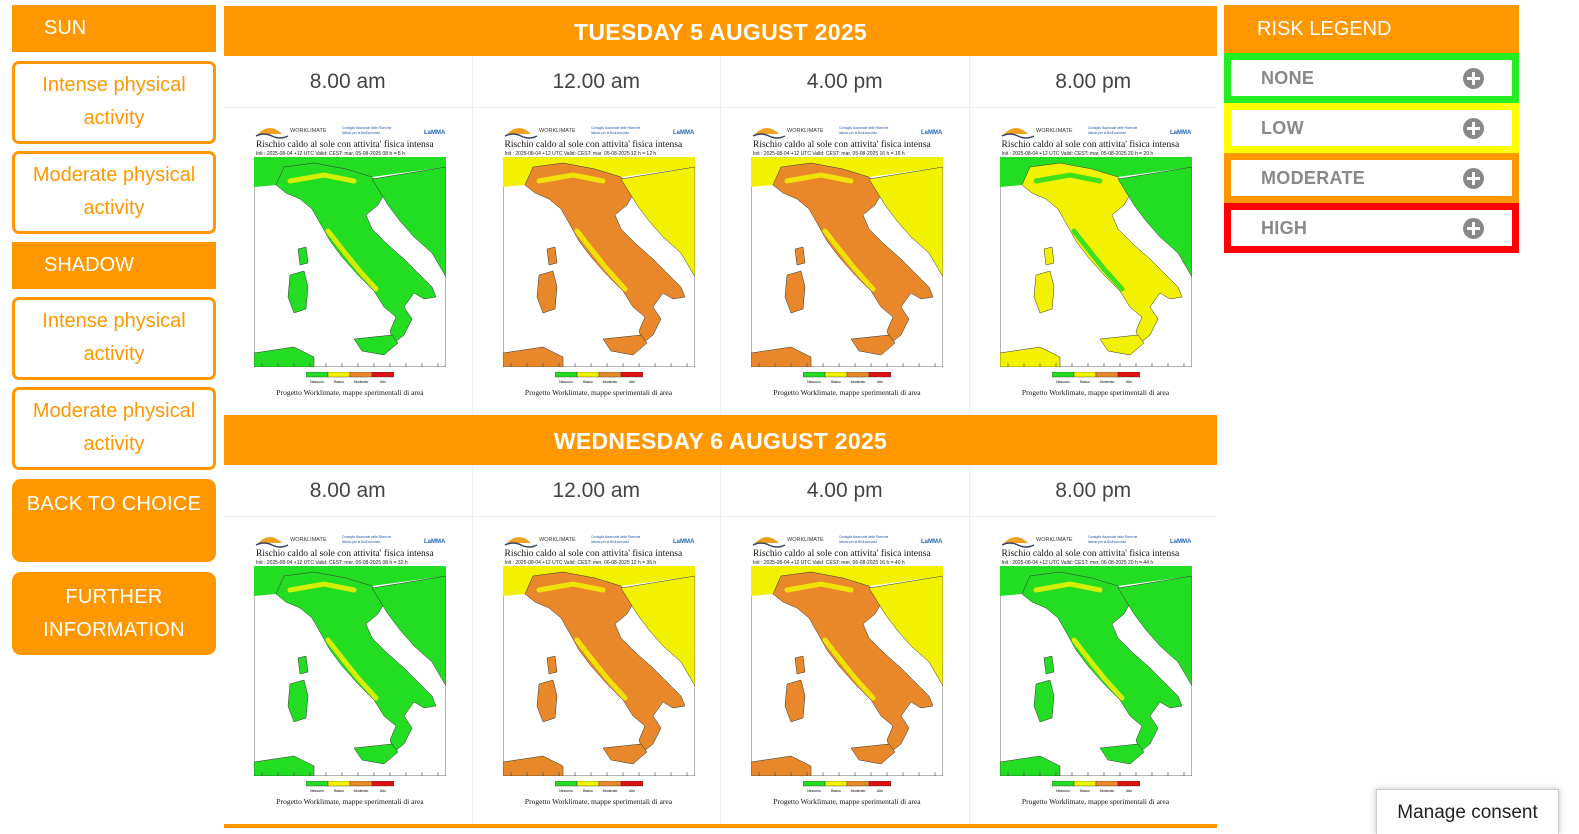 Image resolution: width=1579 pixels, height=834 pixels. Describe the element at coordinates (114, 192) in the screenshot. I see `sun-moderate-activity-option: Moderate physical activity` at that location.